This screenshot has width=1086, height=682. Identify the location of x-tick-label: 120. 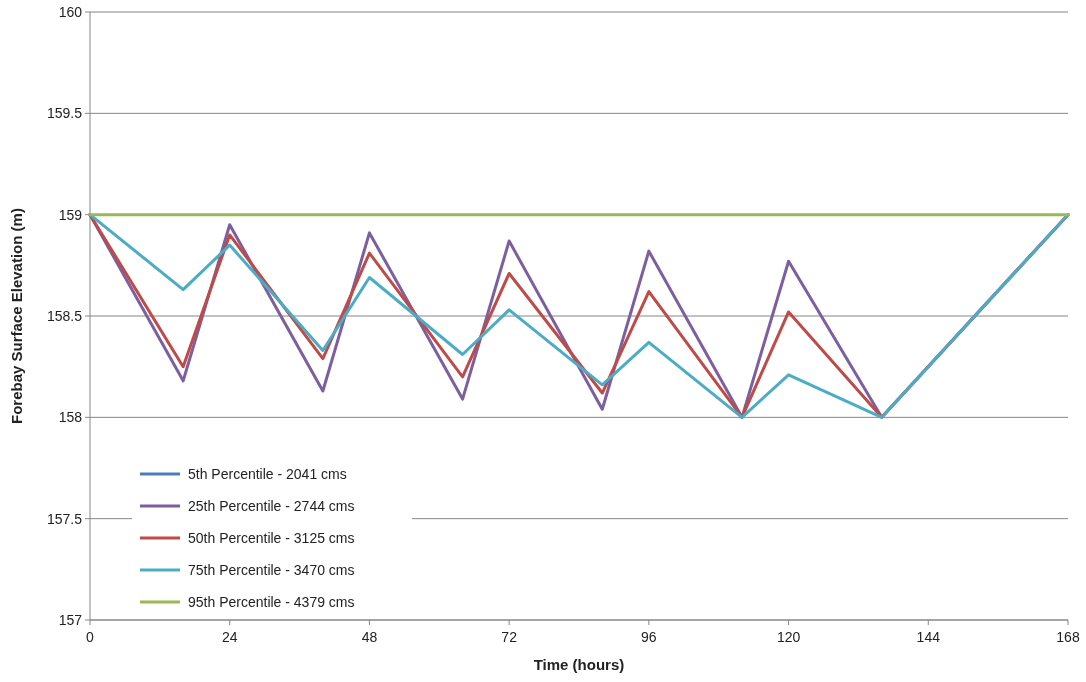
(788, 637).